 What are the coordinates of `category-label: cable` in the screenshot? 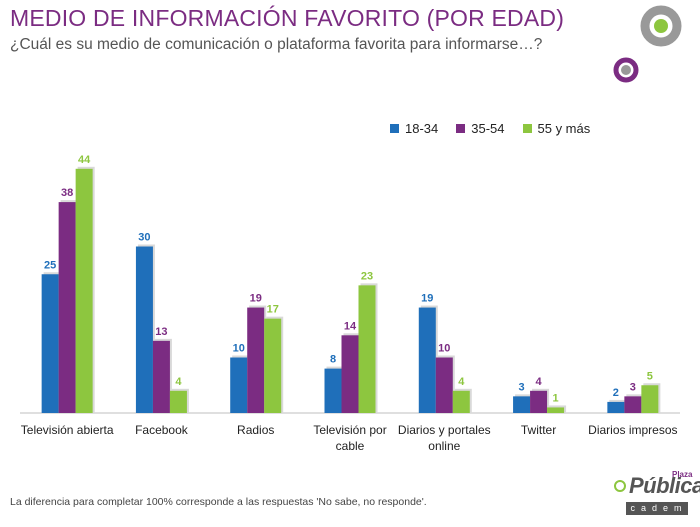 It's located at (350, 446).